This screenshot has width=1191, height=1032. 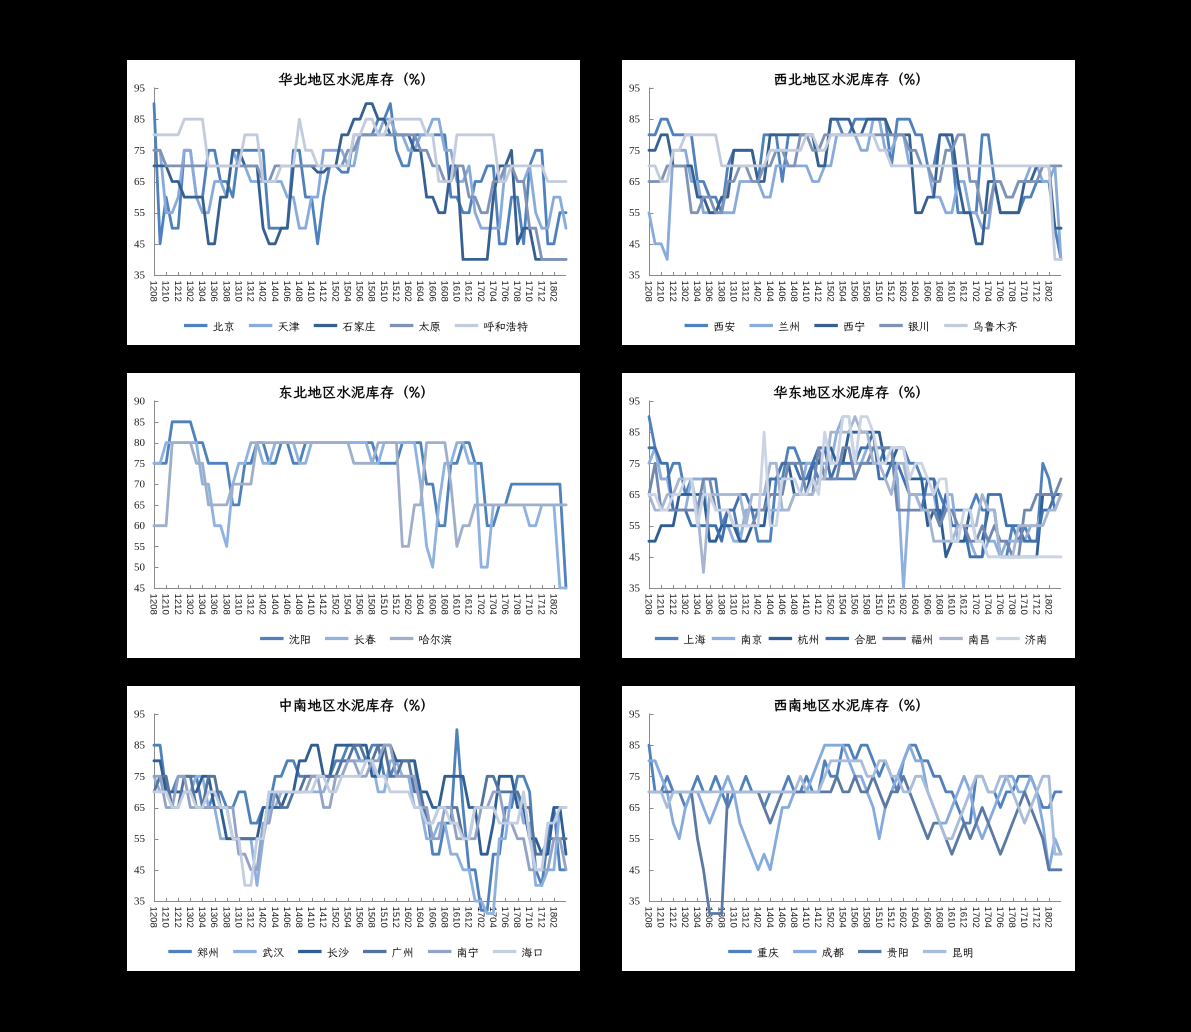 I want to click on svg-text: 70, so click(x=140, y=485).